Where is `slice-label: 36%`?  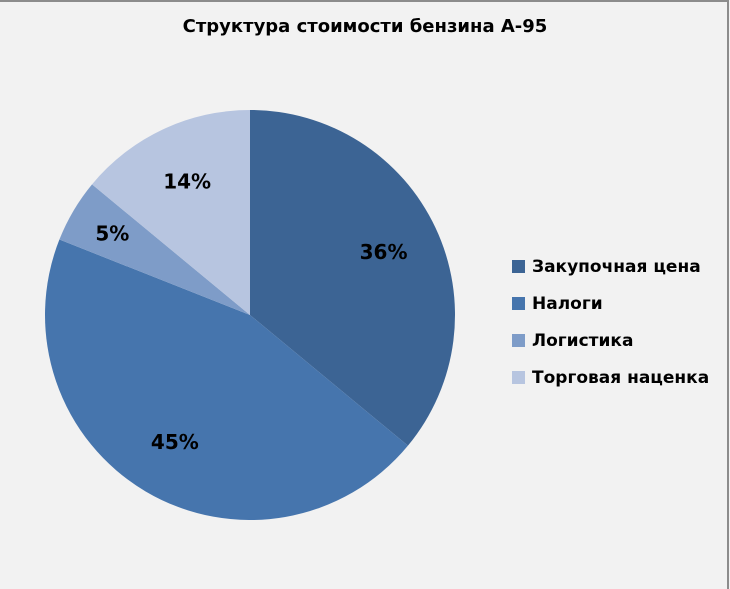 slice-label: 36% is located at coordinates (384, 252).